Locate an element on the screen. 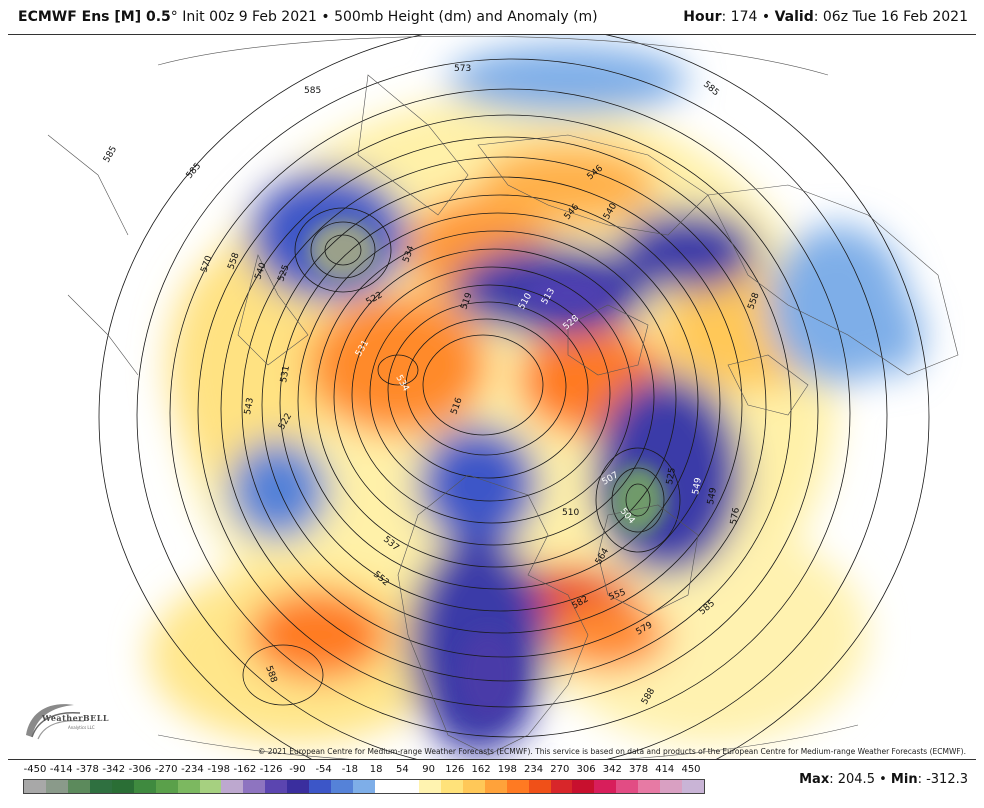 This screenshot has height=808, width=984. legend-tick-label: -270 is located at coordinates (166, 769).